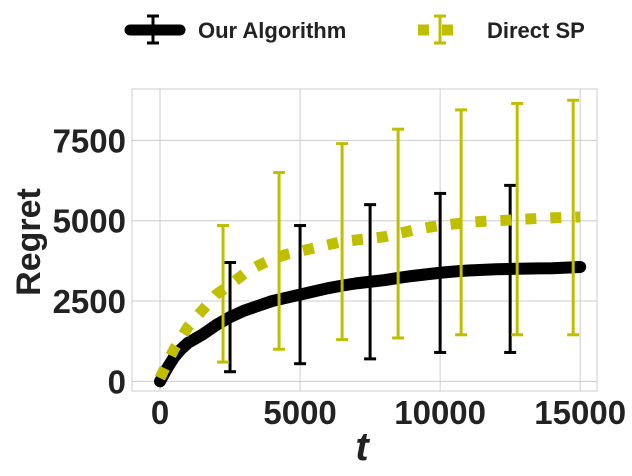  I want to click on y-tick-label: 2500, so click(89, 301).